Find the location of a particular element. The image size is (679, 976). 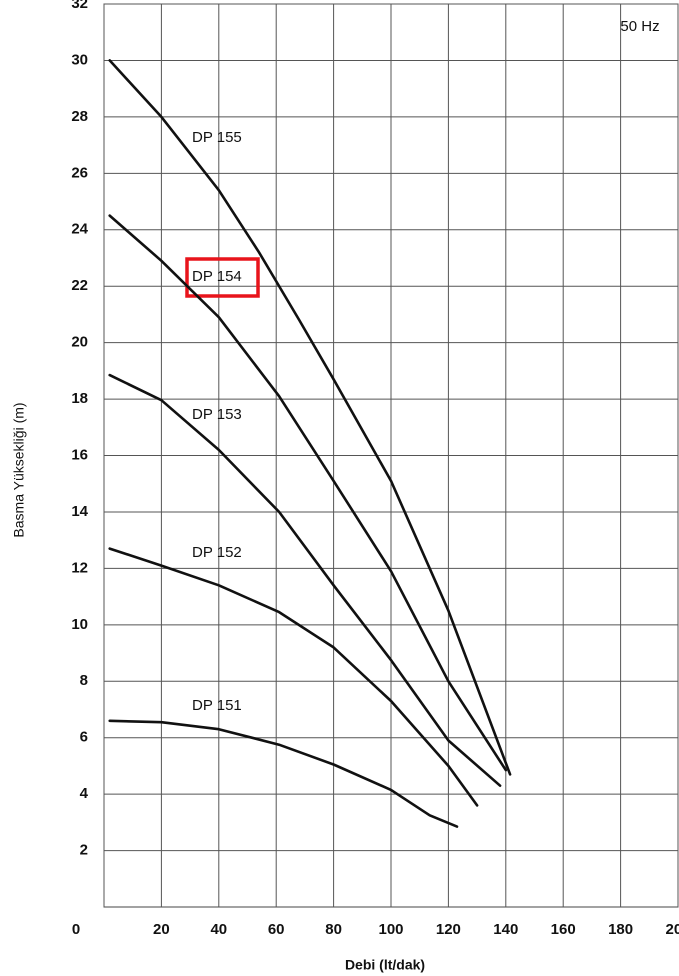

curve-label: DP 154 is located at coordinates (217, 276).